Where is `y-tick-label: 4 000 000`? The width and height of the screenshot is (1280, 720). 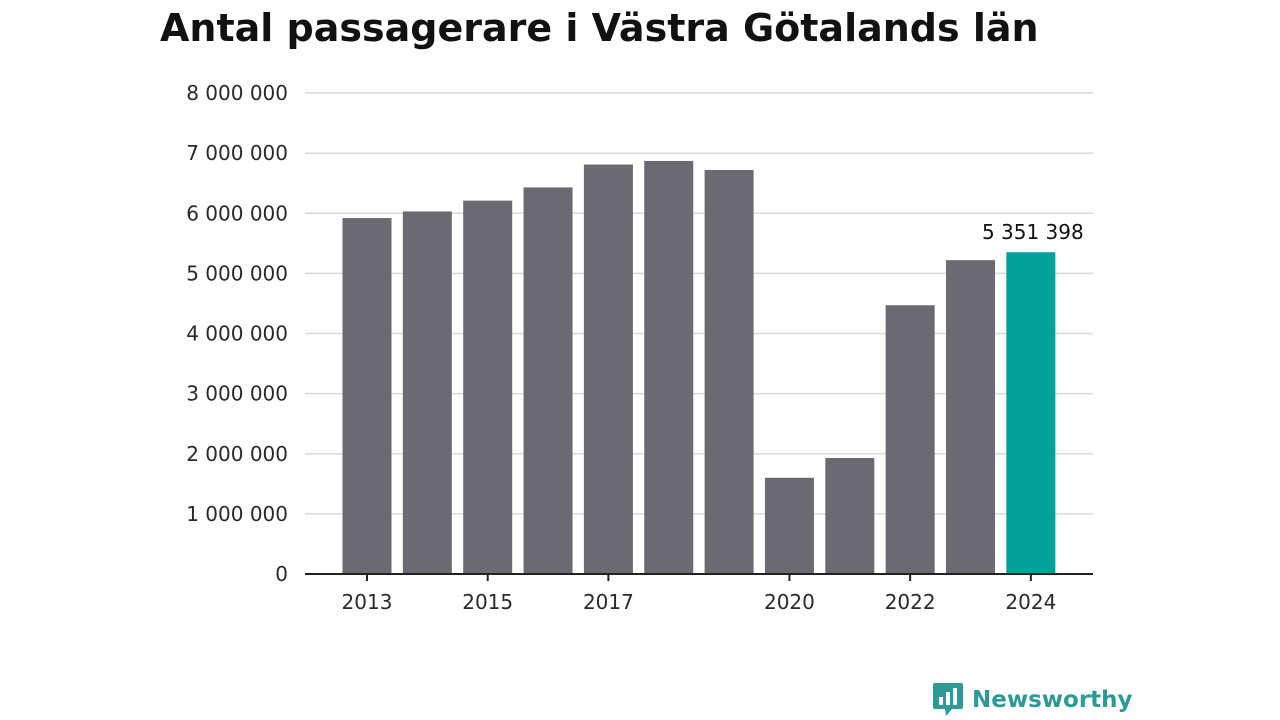
y-tick-label: 4 000 000 is located at coordinates (237, 334).